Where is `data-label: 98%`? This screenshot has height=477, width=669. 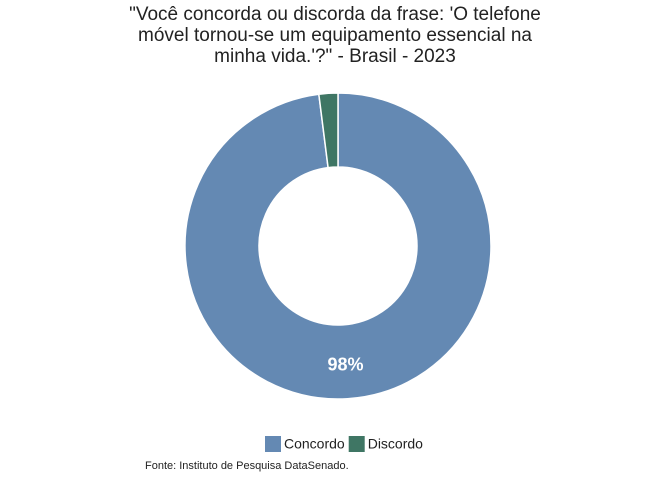
data-label: 98% is located at coordinates (346, 365).